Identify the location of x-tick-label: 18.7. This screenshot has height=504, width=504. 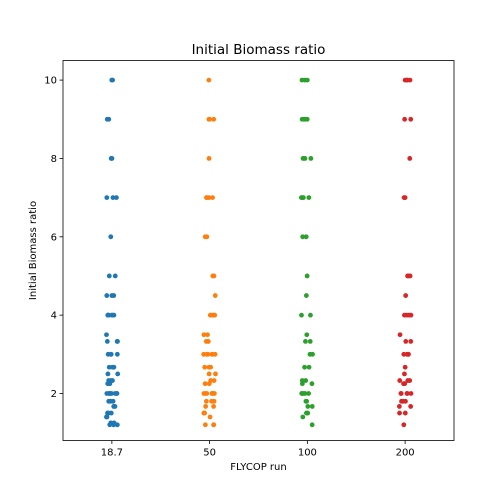
(112, 453).